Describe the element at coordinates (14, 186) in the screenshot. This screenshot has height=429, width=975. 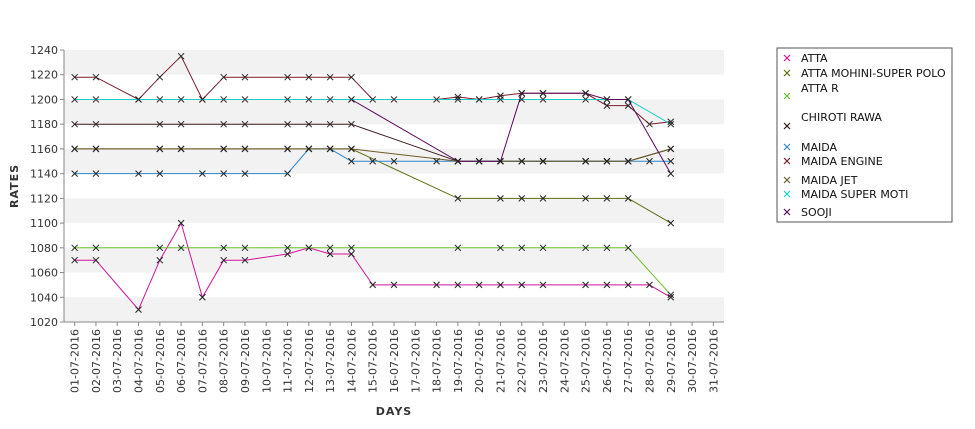
I see `y-axis-title: RATES` at that location.